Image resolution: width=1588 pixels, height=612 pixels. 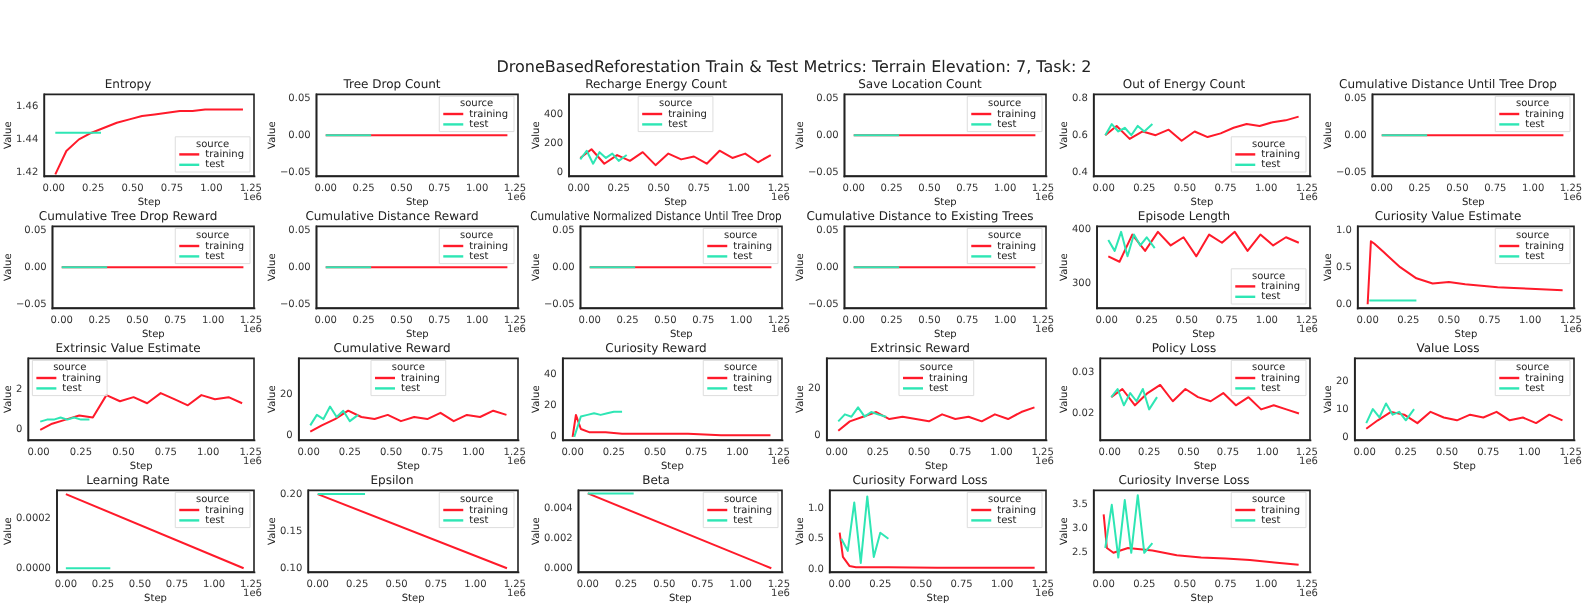 What do you see at coordinates (794, 67) in the screenshot?
I see `text: DroneBasedReforestation Train & Test Metrics: Terrain Elevation: 7, Task: 2` at bounding box center [794, 67].